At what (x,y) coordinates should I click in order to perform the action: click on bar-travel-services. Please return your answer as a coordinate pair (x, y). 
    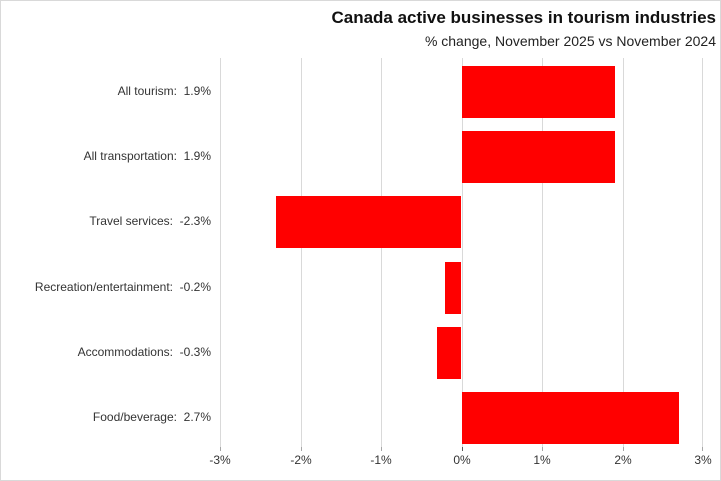
    Looking at the image, I should click on (368, 222).